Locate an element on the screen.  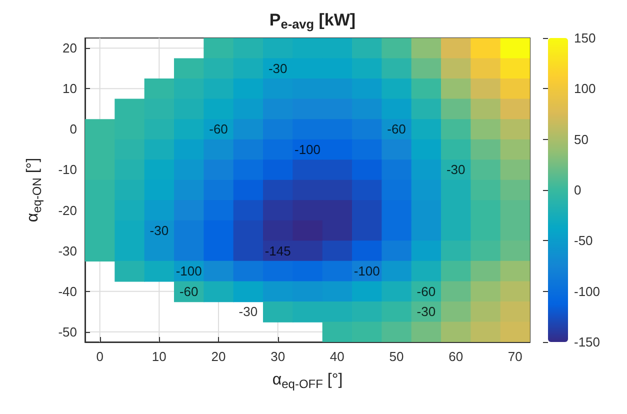
y-tick-label: 0 is located at coordinates (73, 129).